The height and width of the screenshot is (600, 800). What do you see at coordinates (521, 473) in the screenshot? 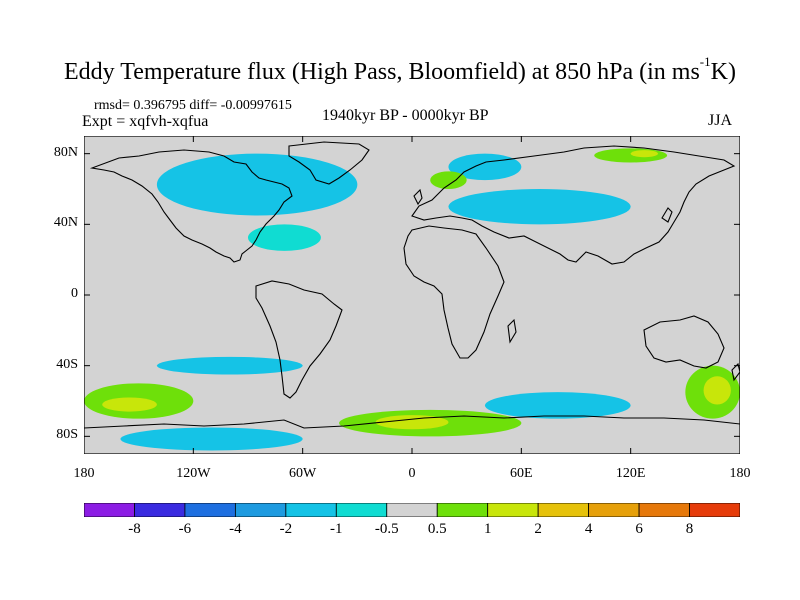
I see `x-tick-label: 60E` at bounding box center [521, 473].